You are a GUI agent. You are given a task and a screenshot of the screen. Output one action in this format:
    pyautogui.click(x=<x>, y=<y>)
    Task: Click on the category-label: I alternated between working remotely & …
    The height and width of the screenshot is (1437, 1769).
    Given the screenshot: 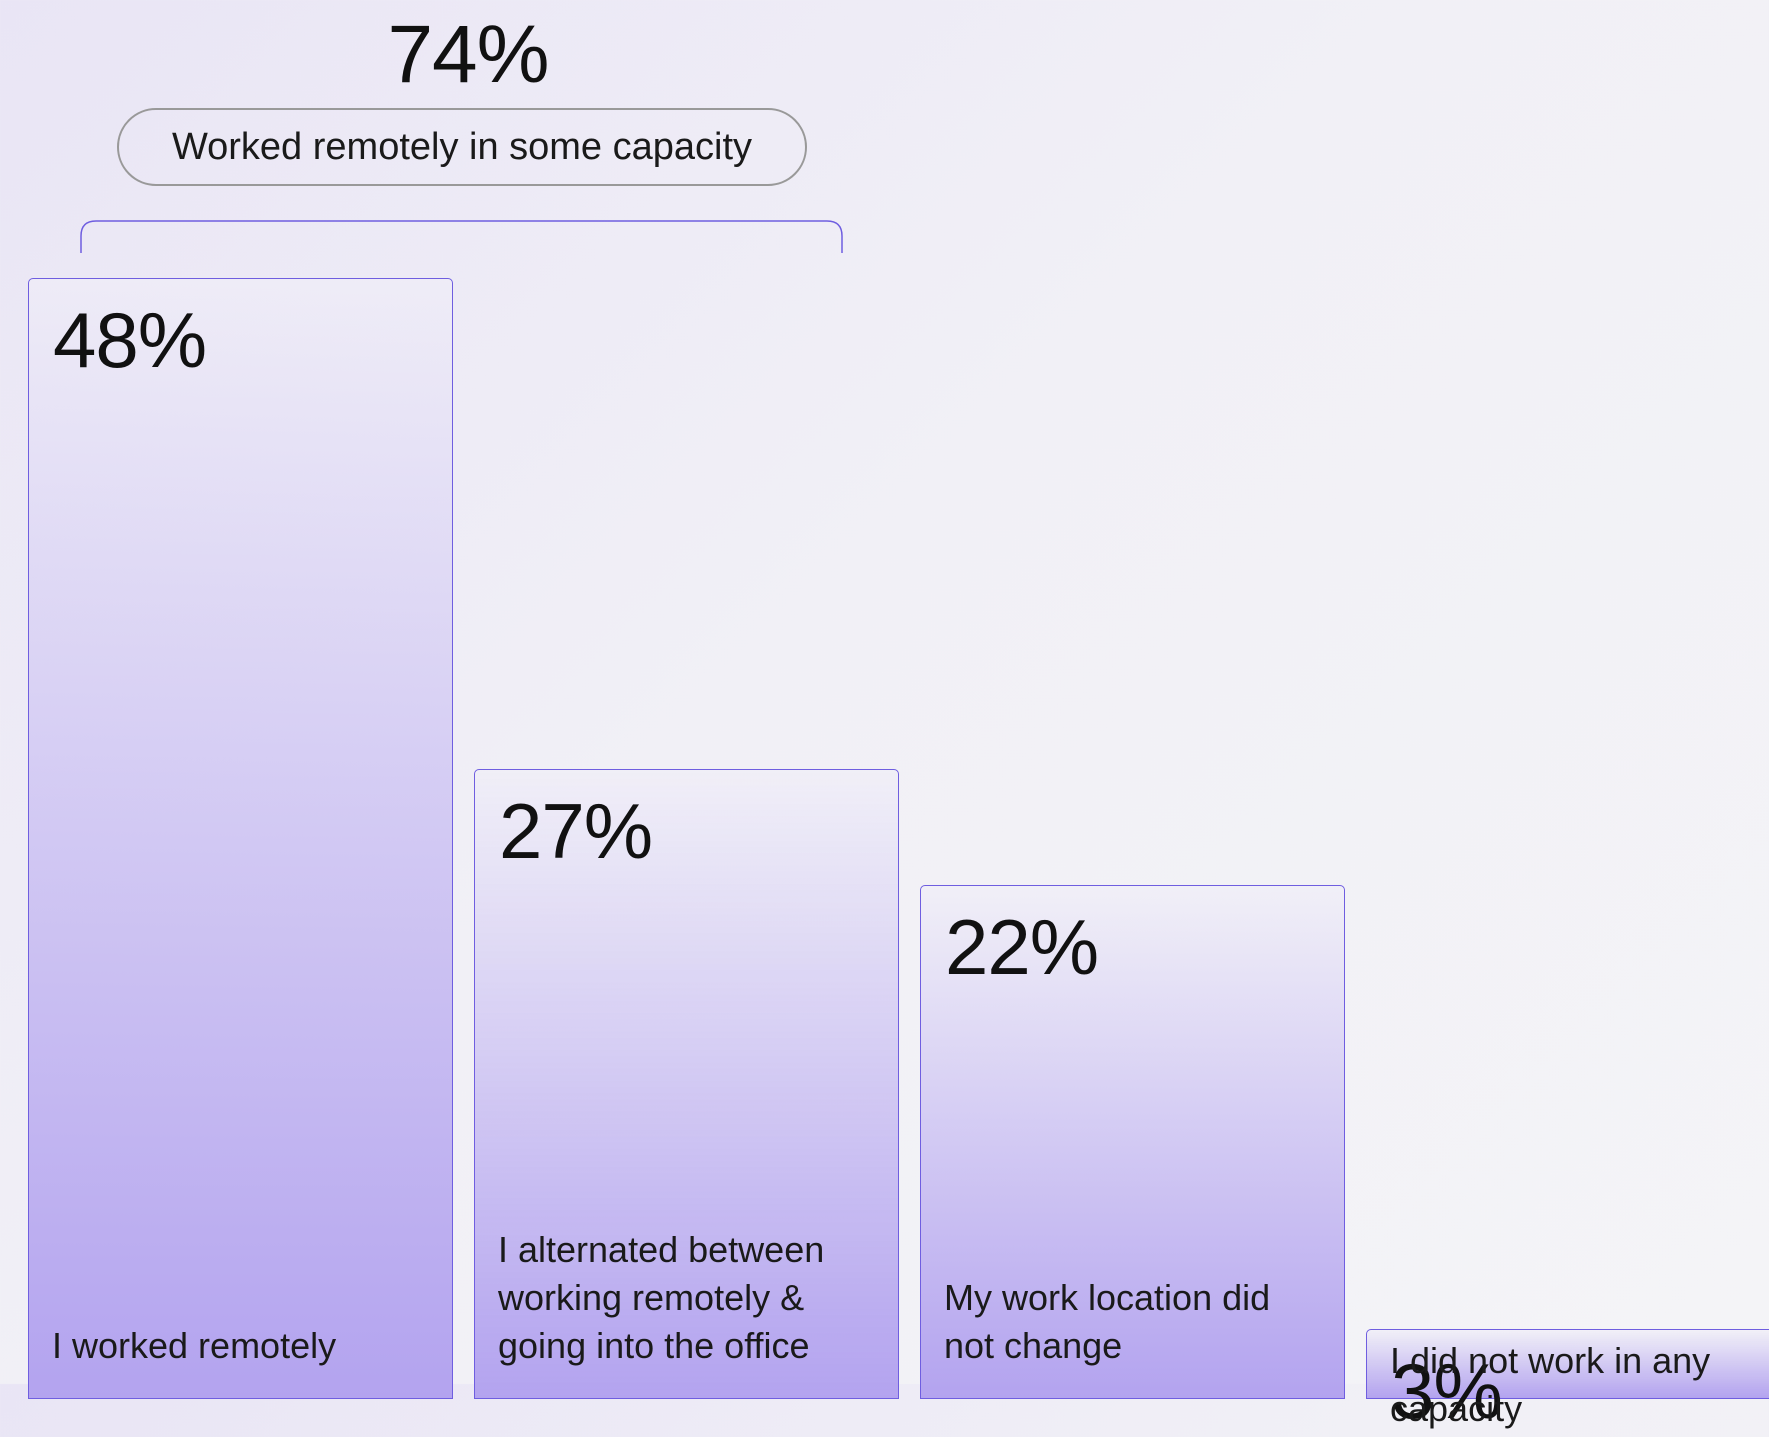 What is the action you would take?
    pyautogui.click(x=661, y=1297)
    